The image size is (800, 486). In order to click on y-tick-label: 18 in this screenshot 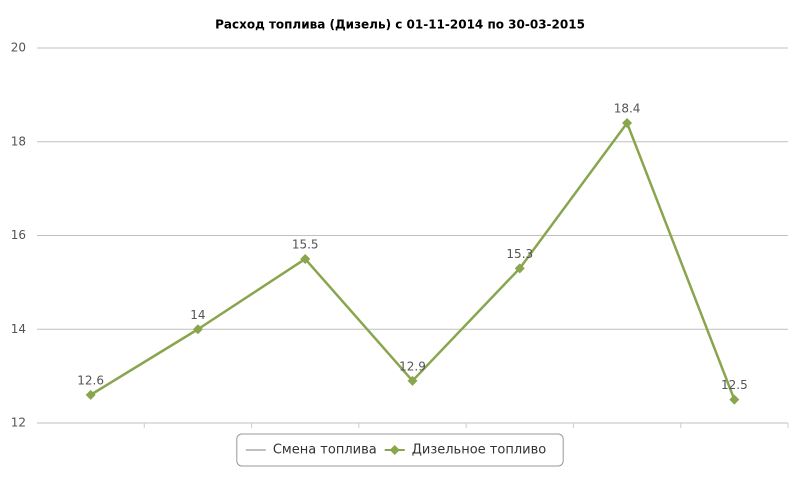, I will do `click(18, 141)`.